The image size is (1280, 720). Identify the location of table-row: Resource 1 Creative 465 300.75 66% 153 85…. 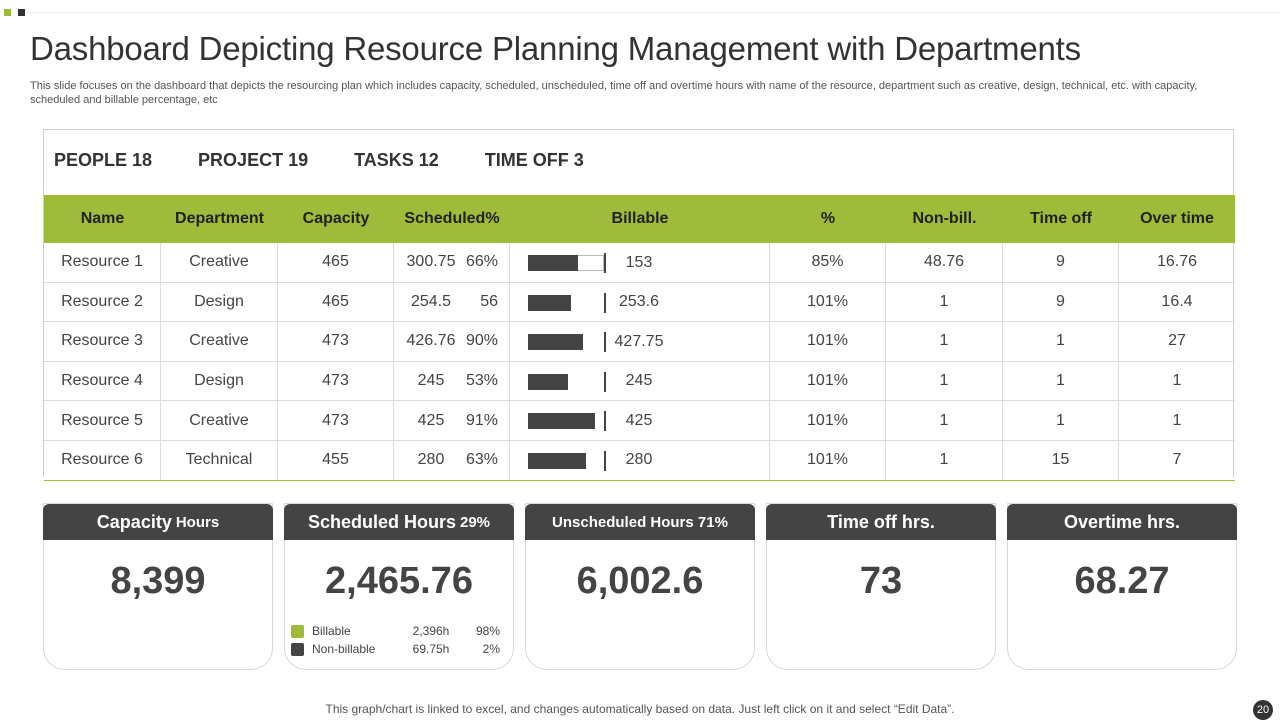
(639, 263).